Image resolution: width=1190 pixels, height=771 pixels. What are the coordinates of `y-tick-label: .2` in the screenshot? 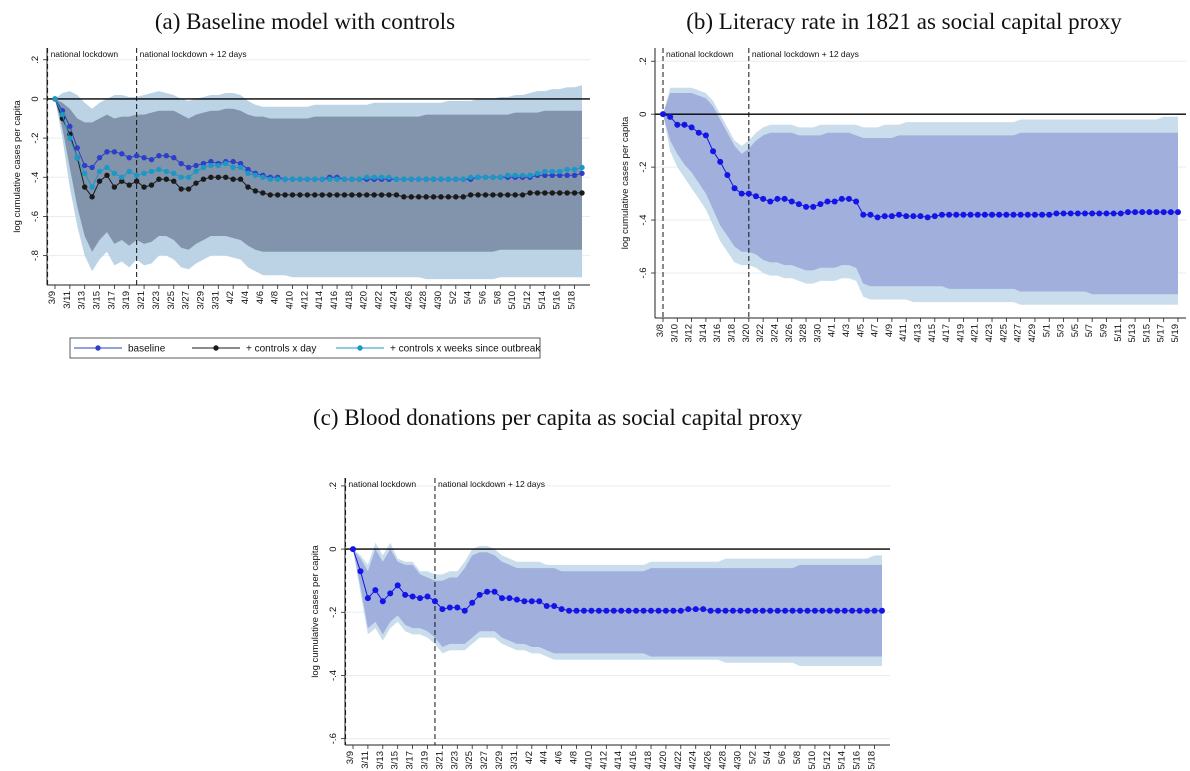 It's located at (643, 61).